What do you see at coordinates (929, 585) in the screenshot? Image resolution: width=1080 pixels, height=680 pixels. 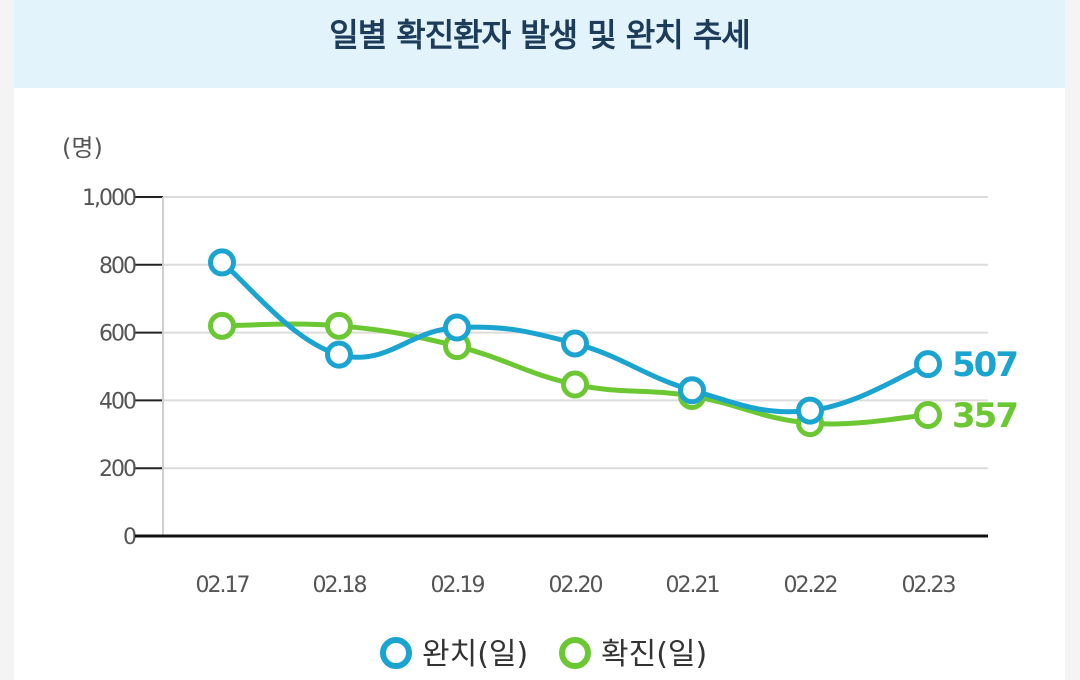 I see `x-tick-label: 02.23` at bounding box center [929, 585].